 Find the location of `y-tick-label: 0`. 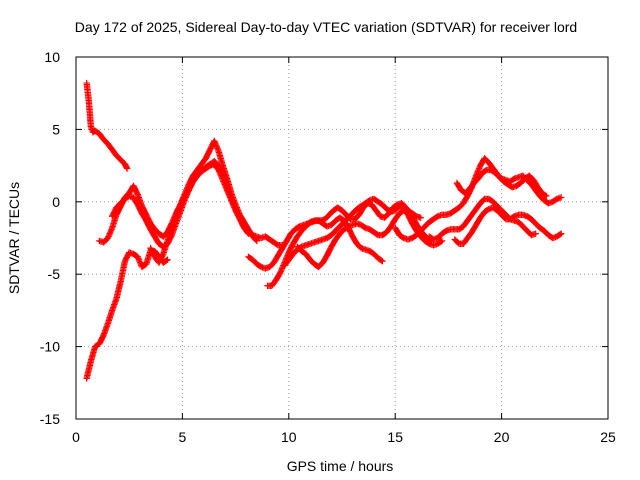

y-tick-label: 0 is located at coordinates (56, 202).